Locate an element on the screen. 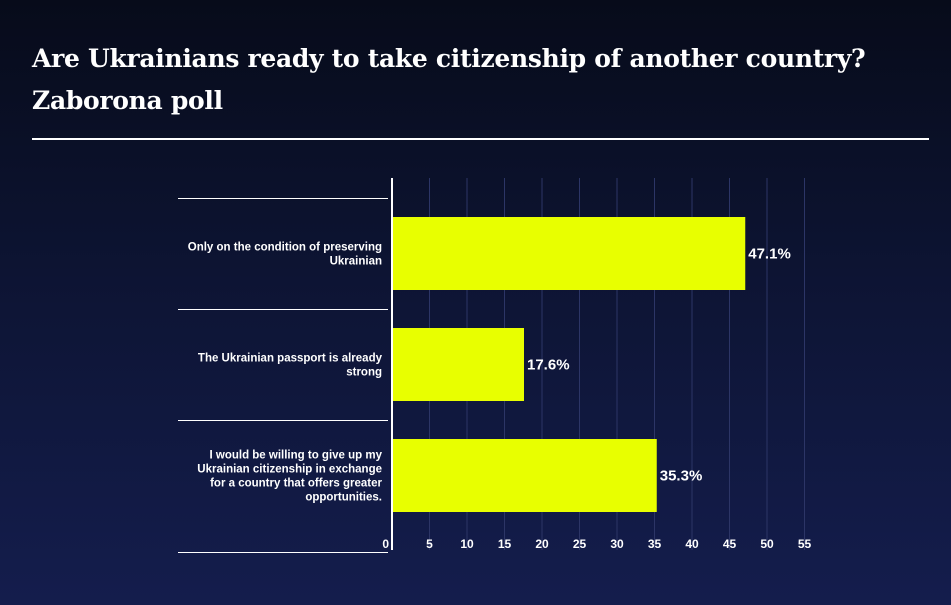 This screenshot has height=605, width=951. x-tick-label: 50 is located at coordinates (767, 544).